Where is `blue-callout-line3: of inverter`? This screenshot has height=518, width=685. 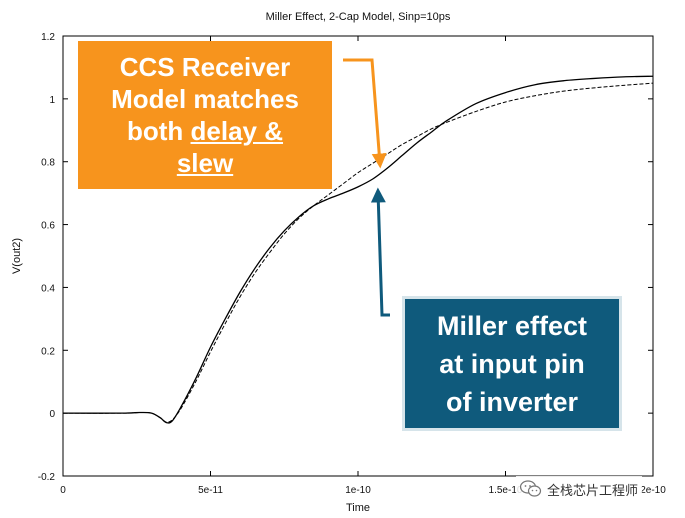 blue-callout-line3: of inverter is located at coordinates (512, 401).